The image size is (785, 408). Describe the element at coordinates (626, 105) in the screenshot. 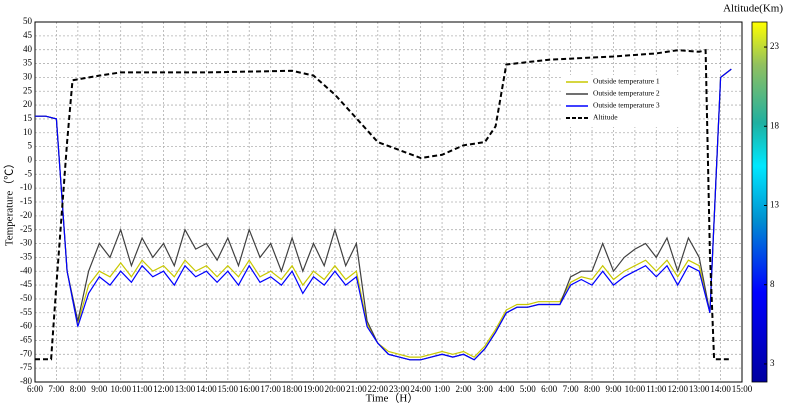

I see `legend-label: Outside temperature 3` at that location.